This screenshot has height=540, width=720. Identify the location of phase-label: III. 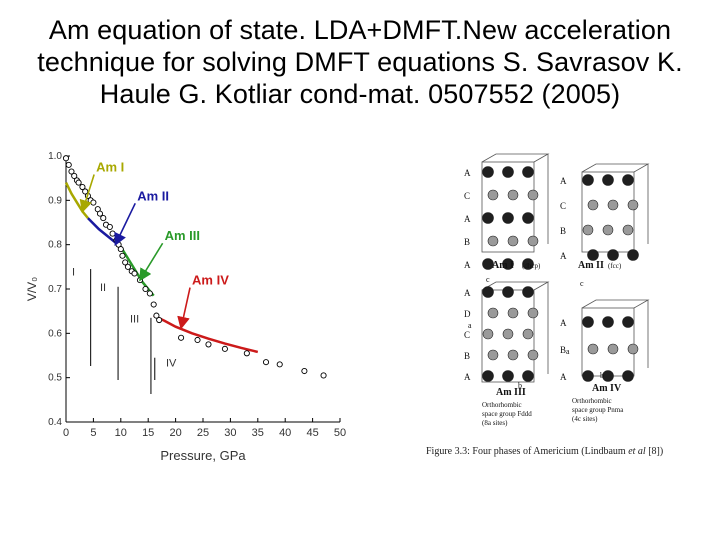
(134, 319).